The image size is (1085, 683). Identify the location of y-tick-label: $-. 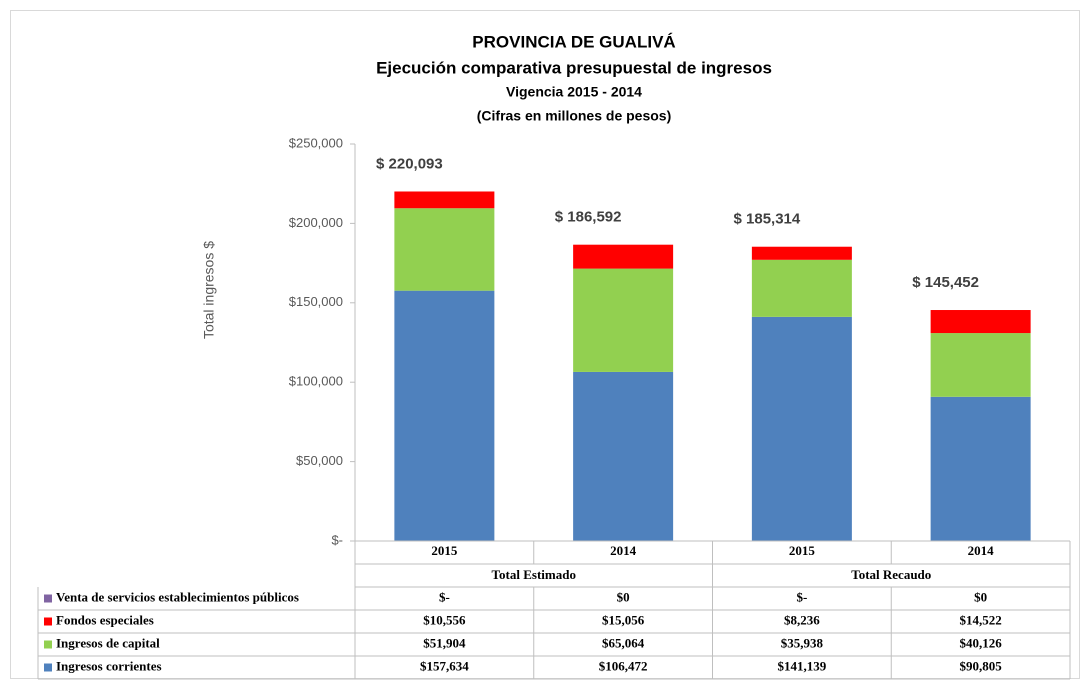
(337, 539).